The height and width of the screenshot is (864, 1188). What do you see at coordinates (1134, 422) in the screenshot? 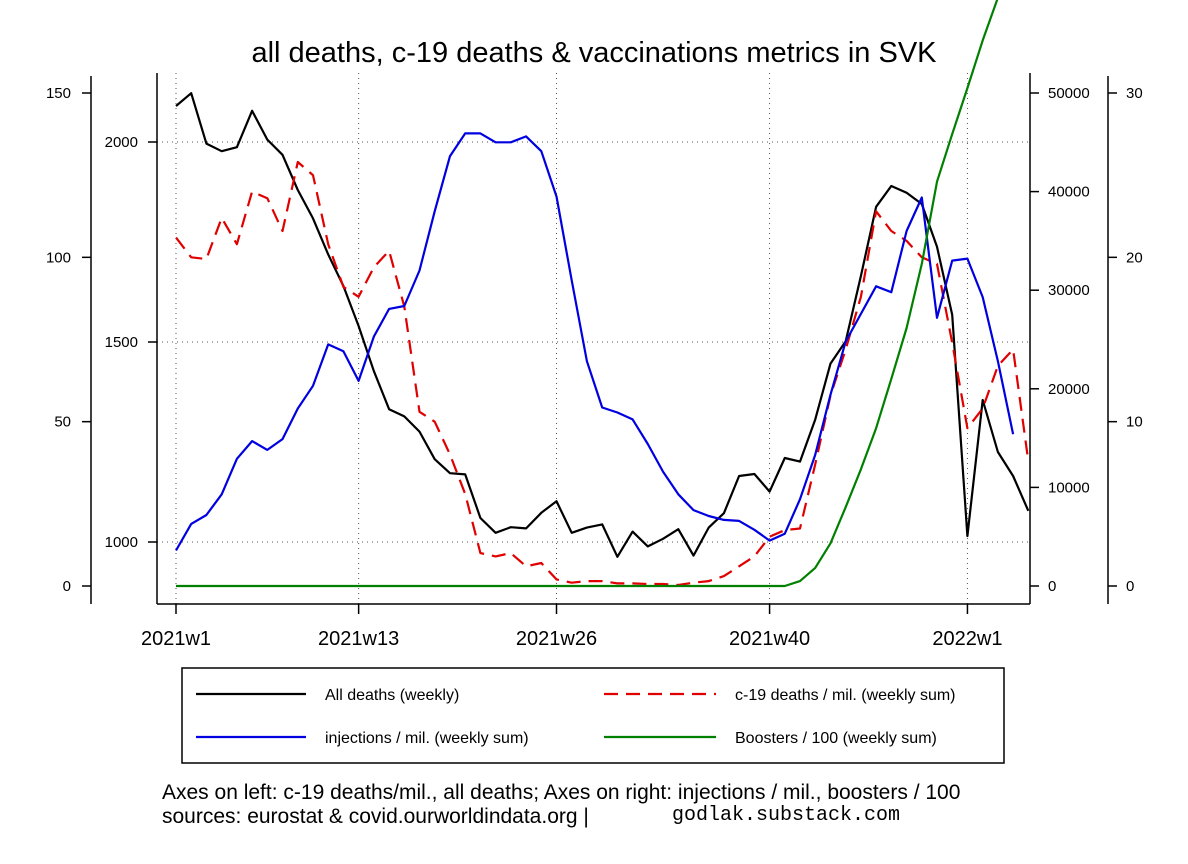
I see `right_outer-tick-label-1: 10` at bounding box center [1134, 422].